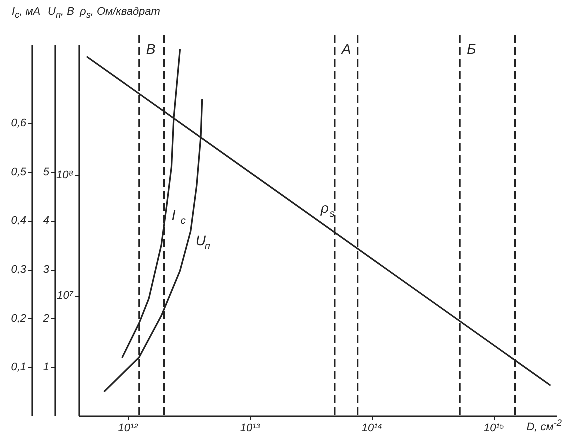 The width and height of the screenshot is (570, 444). Describe the element at coordinates (18, 368) in the screenshot. I see `y2-tick-label: 0,1` at that location.